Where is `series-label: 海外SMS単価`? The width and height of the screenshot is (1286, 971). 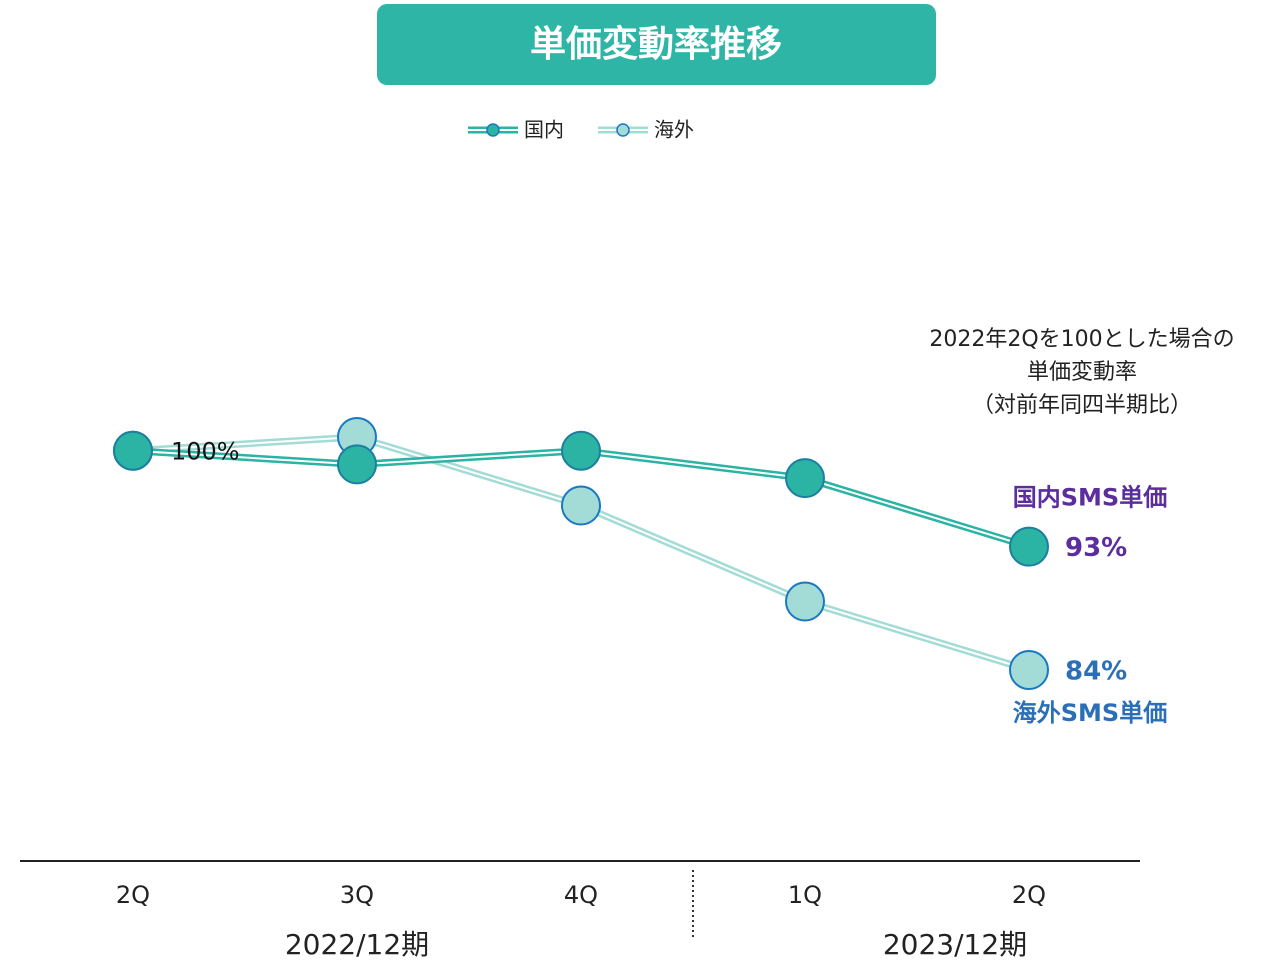
series-label: 海外SMS単価 is located at coordinates (1090, 713).